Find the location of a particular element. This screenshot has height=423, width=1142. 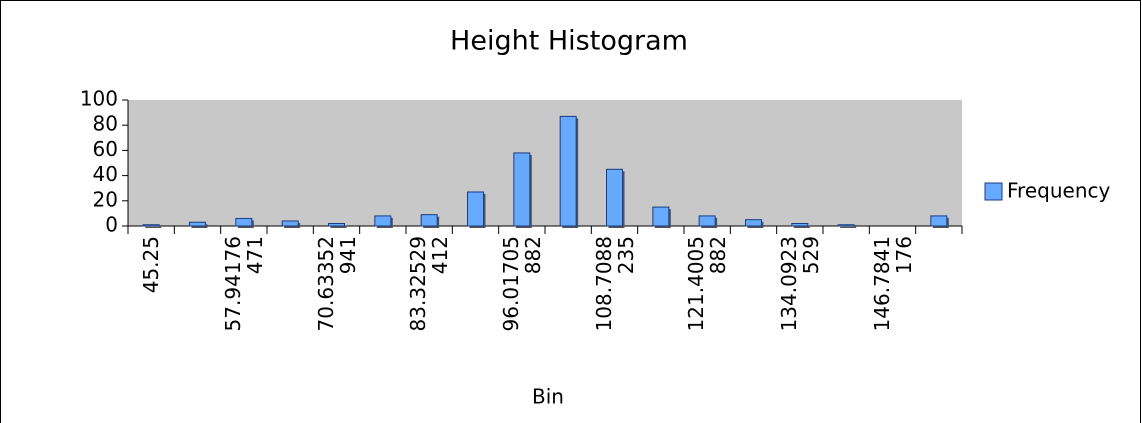

x-tick-label: 108.7088235 is located at coordinates (614, 284).